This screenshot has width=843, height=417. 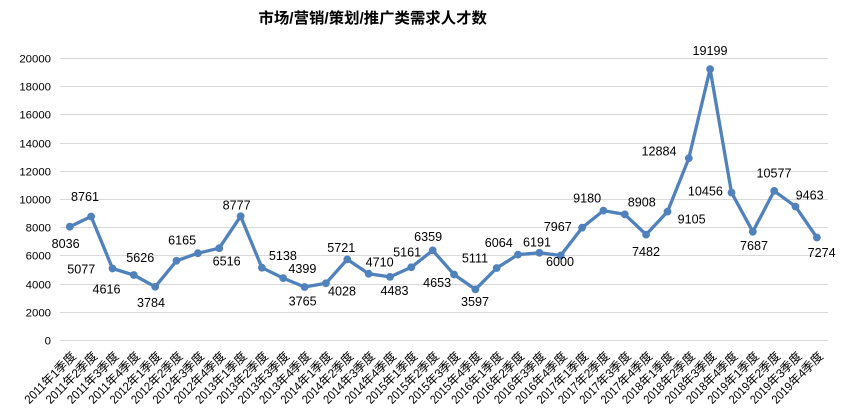 I want to click on svg-text: 16000, so click(x=35, y=115).